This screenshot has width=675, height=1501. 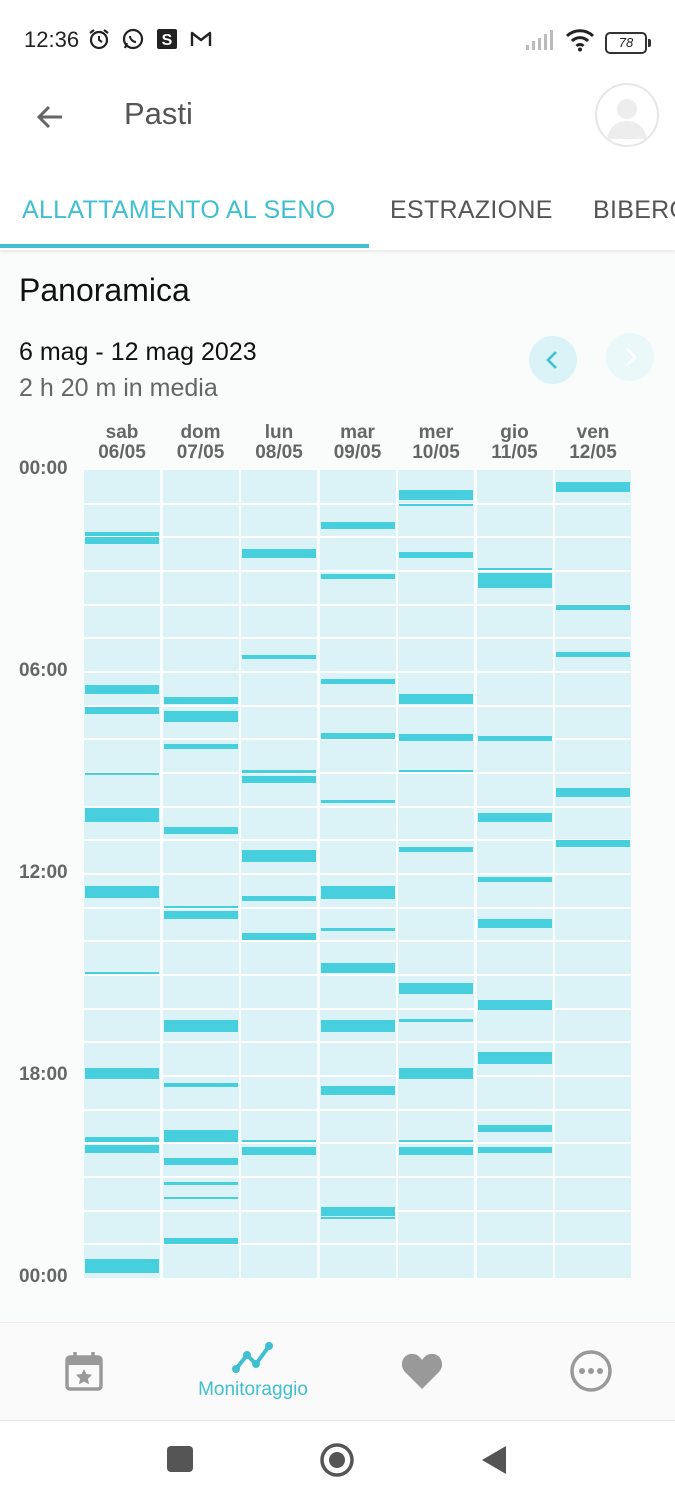 What do you see at coordinates (436, 443) in the screenshot?
I see `day-header-mer: mer 10/05` at bounding box center [436, 443].